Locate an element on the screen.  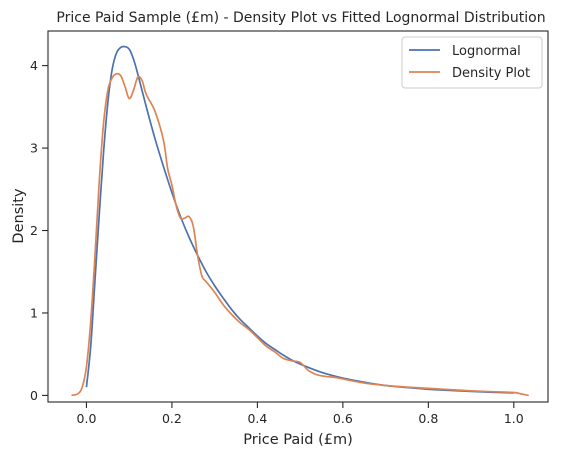
y-axis: 0 1 2 3 4 is located at coordinates (39, 230).